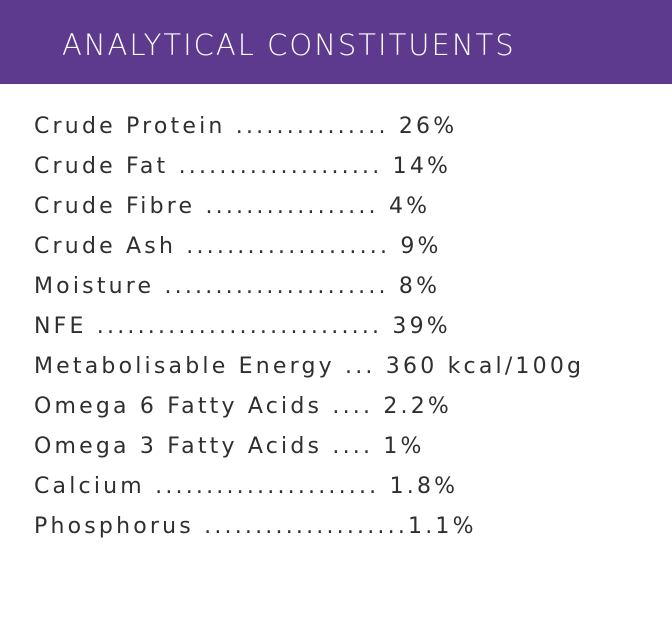 Image resolution: width=672 pixels, height=623 pixels. Describe the element at coordinates (238, 246) in the screenshot. I see `constituent-crude-ash: Crude Ash .................... 9%` at that location.